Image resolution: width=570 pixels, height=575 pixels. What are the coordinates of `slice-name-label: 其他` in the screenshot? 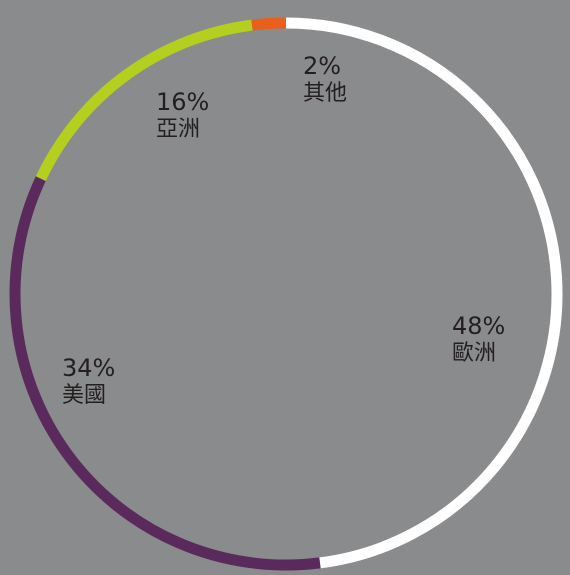 It's located at (325, 93).